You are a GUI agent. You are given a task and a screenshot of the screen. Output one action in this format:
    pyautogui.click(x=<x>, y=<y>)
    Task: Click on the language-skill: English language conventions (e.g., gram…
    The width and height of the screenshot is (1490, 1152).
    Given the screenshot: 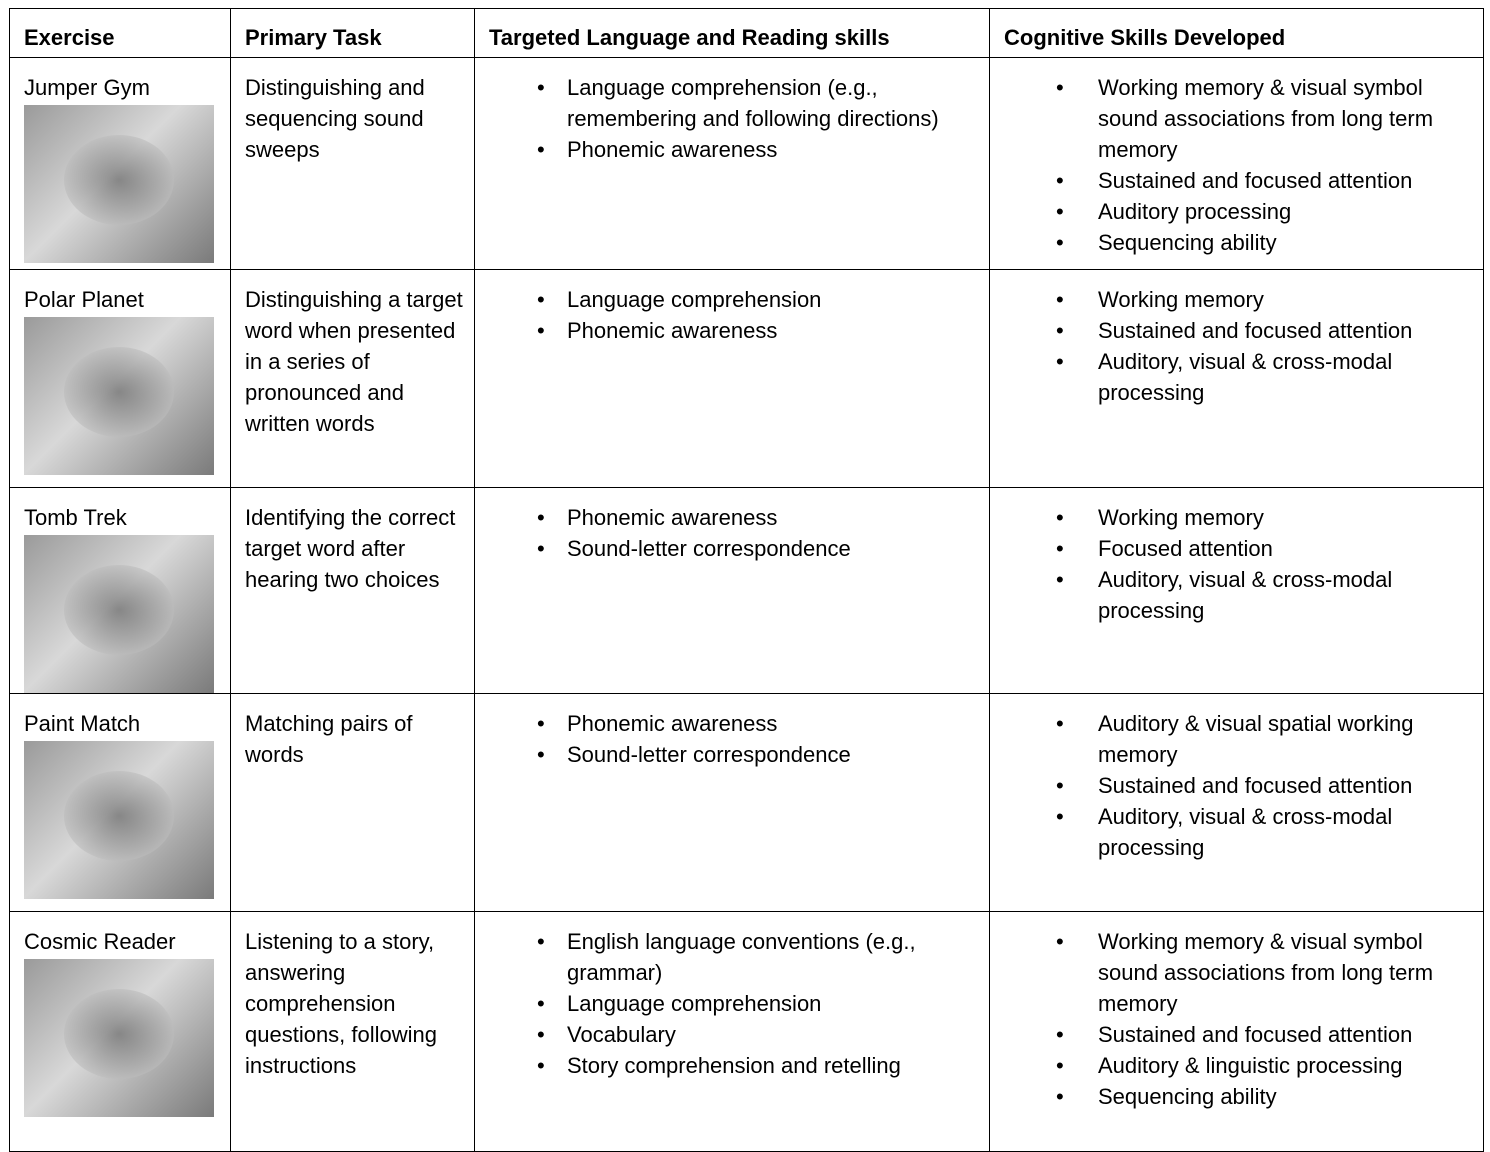 What is the action you would take?
    pyautogui.click(x=751, y=957)
    